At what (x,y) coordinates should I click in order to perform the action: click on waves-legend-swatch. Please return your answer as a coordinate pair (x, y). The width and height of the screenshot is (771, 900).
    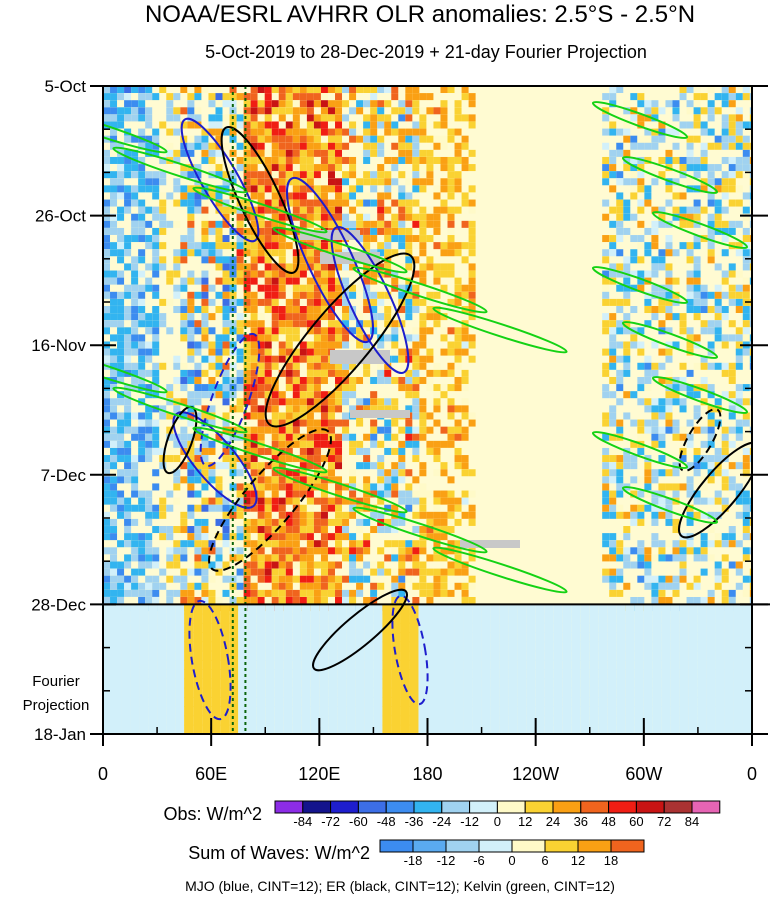
    Looking at the image, I should click on (528, 846).